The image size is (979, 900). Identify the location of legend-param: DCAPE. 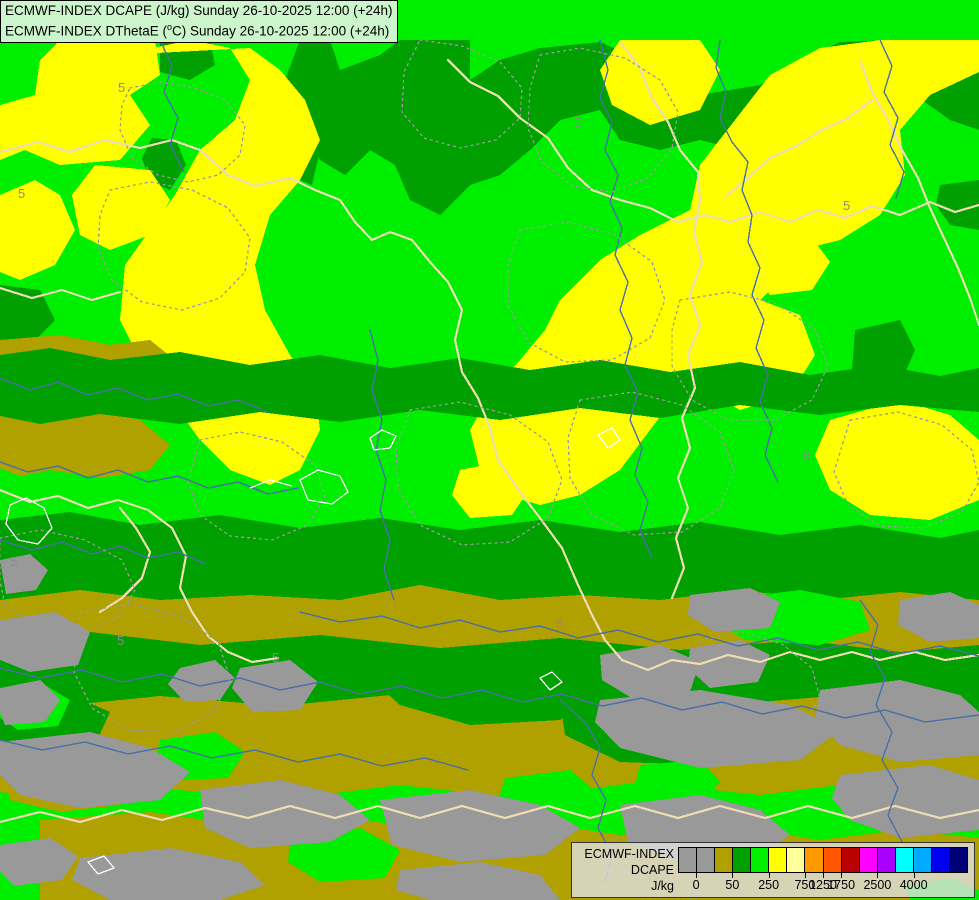
(652, 870).